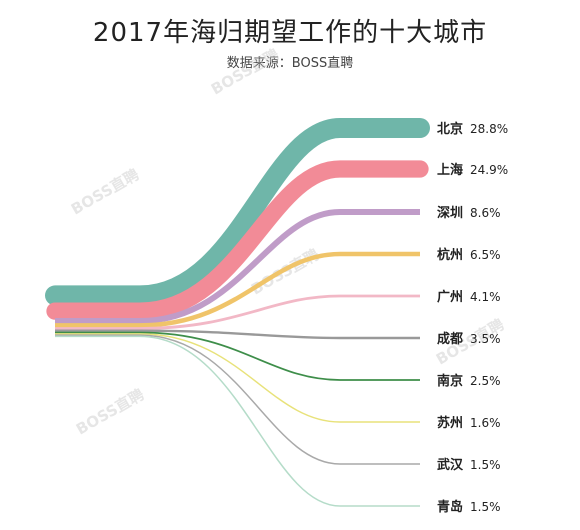 The image size is (580, 530). I want to click on value-label-10: 1.5%, so click(485, 507).